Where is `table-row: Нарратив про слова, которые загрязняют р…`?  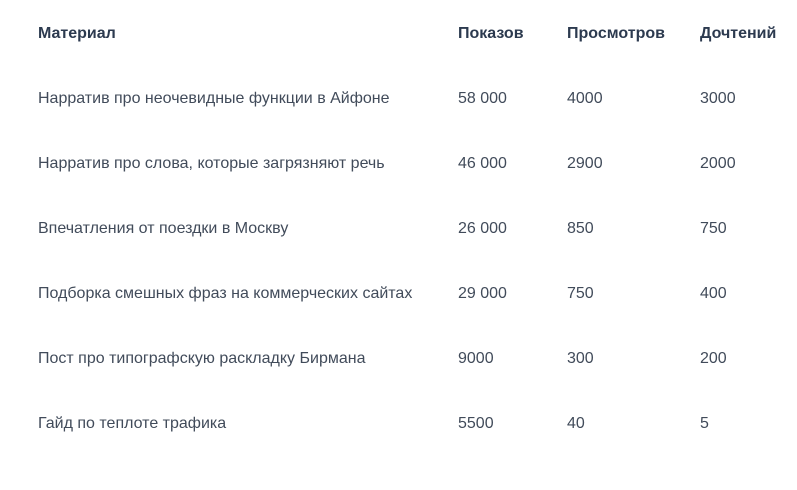 table-row: Нарратив про слова, которые загрязняют р… is located at coordinates (398, 162).